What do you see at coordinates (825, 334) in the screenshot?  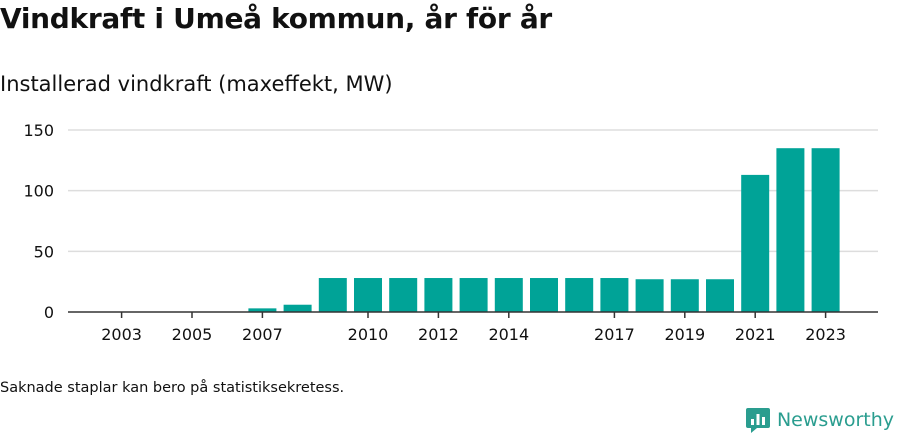 I see `x-tick-label-2023: 2023` at bounding box center [825, 334].